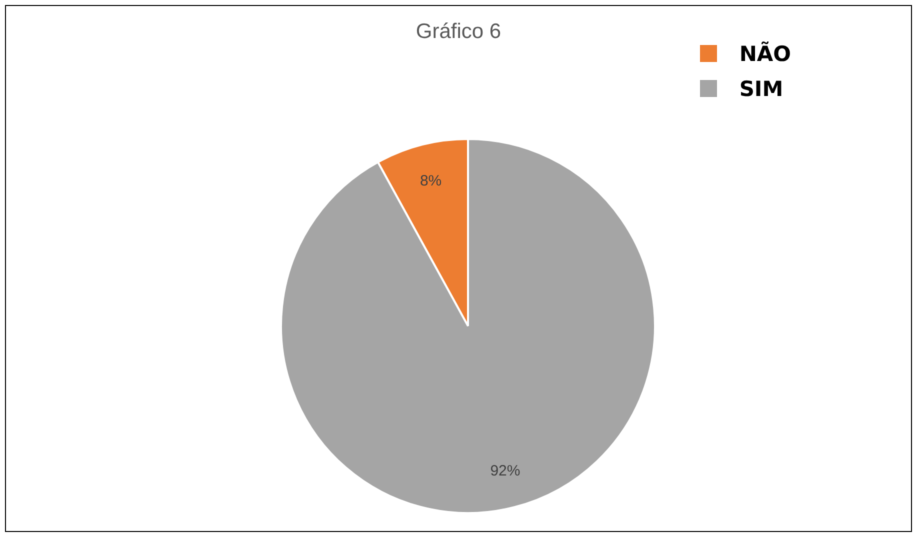 The height and width of the screenshot is (538, 919). I want to click on chart-title: Gráfico 6, so click(459, 31).